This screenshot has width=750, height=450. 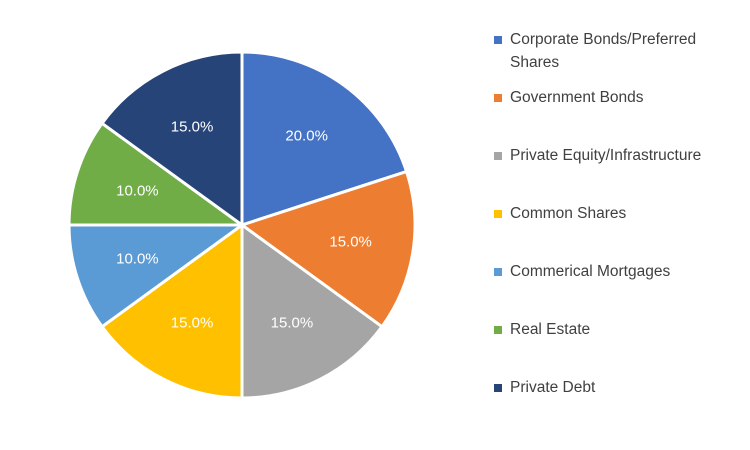 I want to click on legend-label: Commerical Mortgages, so click(x=590, y=271).